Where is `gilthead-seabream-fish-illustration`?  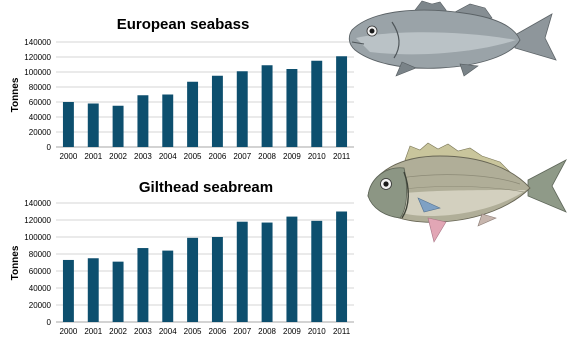
gilthead-seabream-fish-illustration is located at coordinates (467, 192).